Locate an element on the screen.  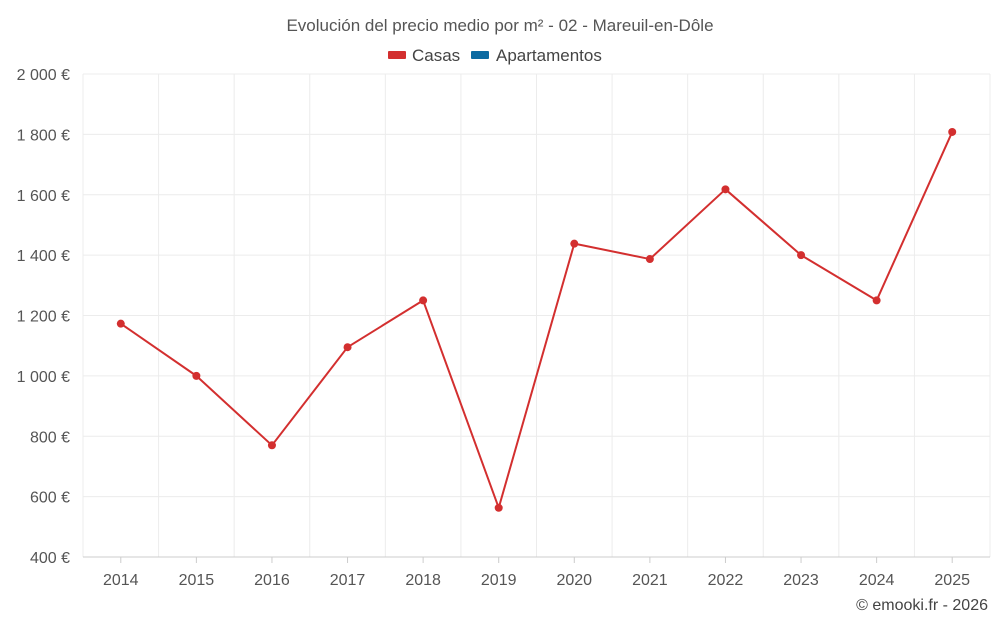
y-tick-label: 800 € is located at coordinates (50, 437).